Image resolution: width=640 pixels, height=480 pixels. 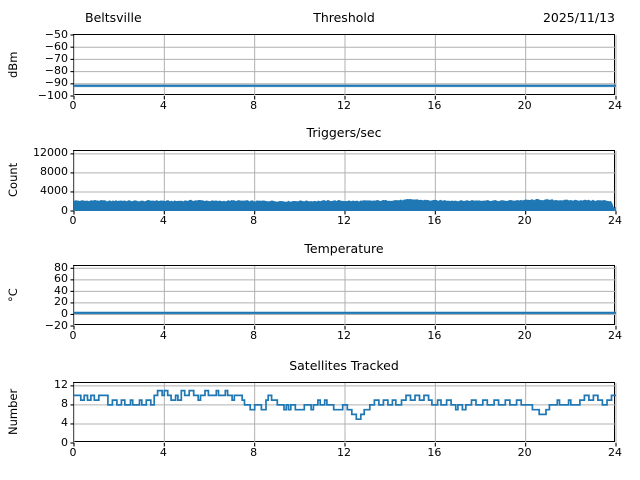 I want to click on y-tick-label: 12, so click(x=61, y=385).